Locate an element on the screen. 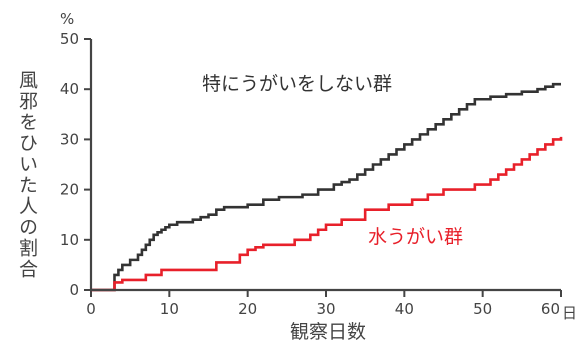 Image resolution: width=582 pixels, height=347 pixels. x-tick-label: 0 is located at coordinates (91, 309).